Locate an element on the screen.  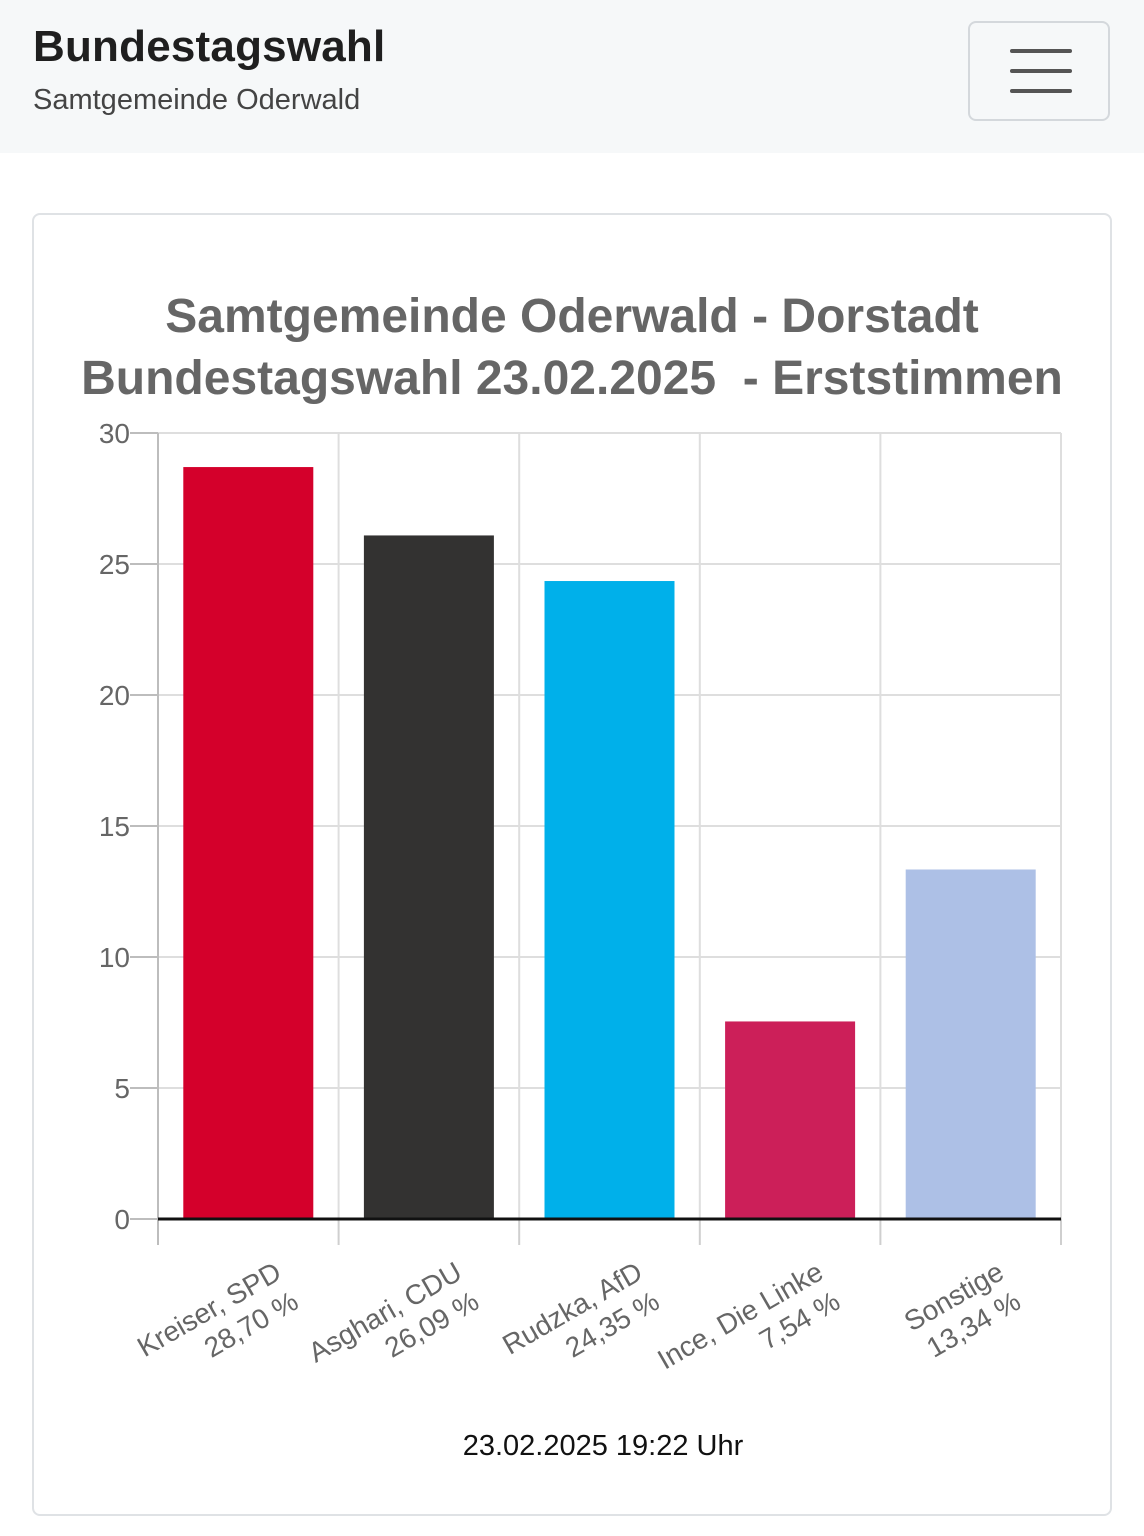
y-tick-label: 10 is located at coordinates (114, 957).